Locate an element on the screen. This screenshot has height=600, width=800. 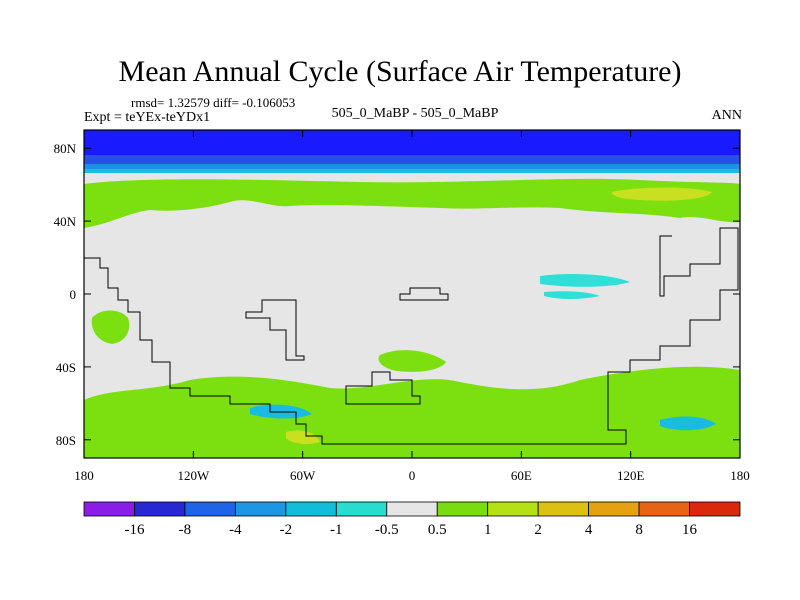
y-tick-label: 0 is located at coordinates (73, 294).